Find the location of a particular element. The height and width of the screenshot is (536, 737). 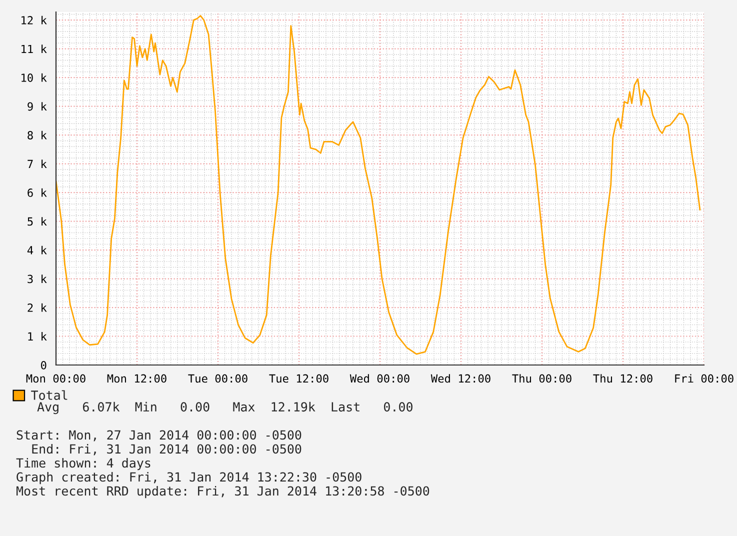

text: Avg 6.07k Min 0.00 Max 12.19k Last 0.00 is located at coordinates (224, 408).